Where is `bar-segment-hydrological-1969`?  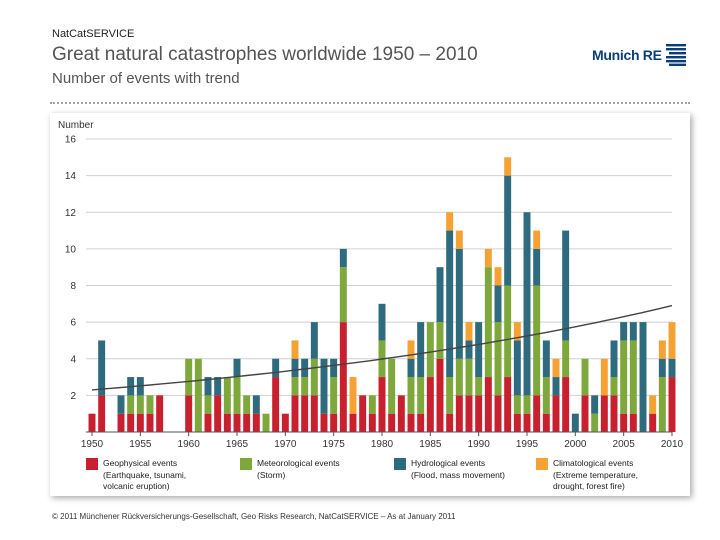 bar-segment-hydrological-1969 is located at coordinates (276, 368).